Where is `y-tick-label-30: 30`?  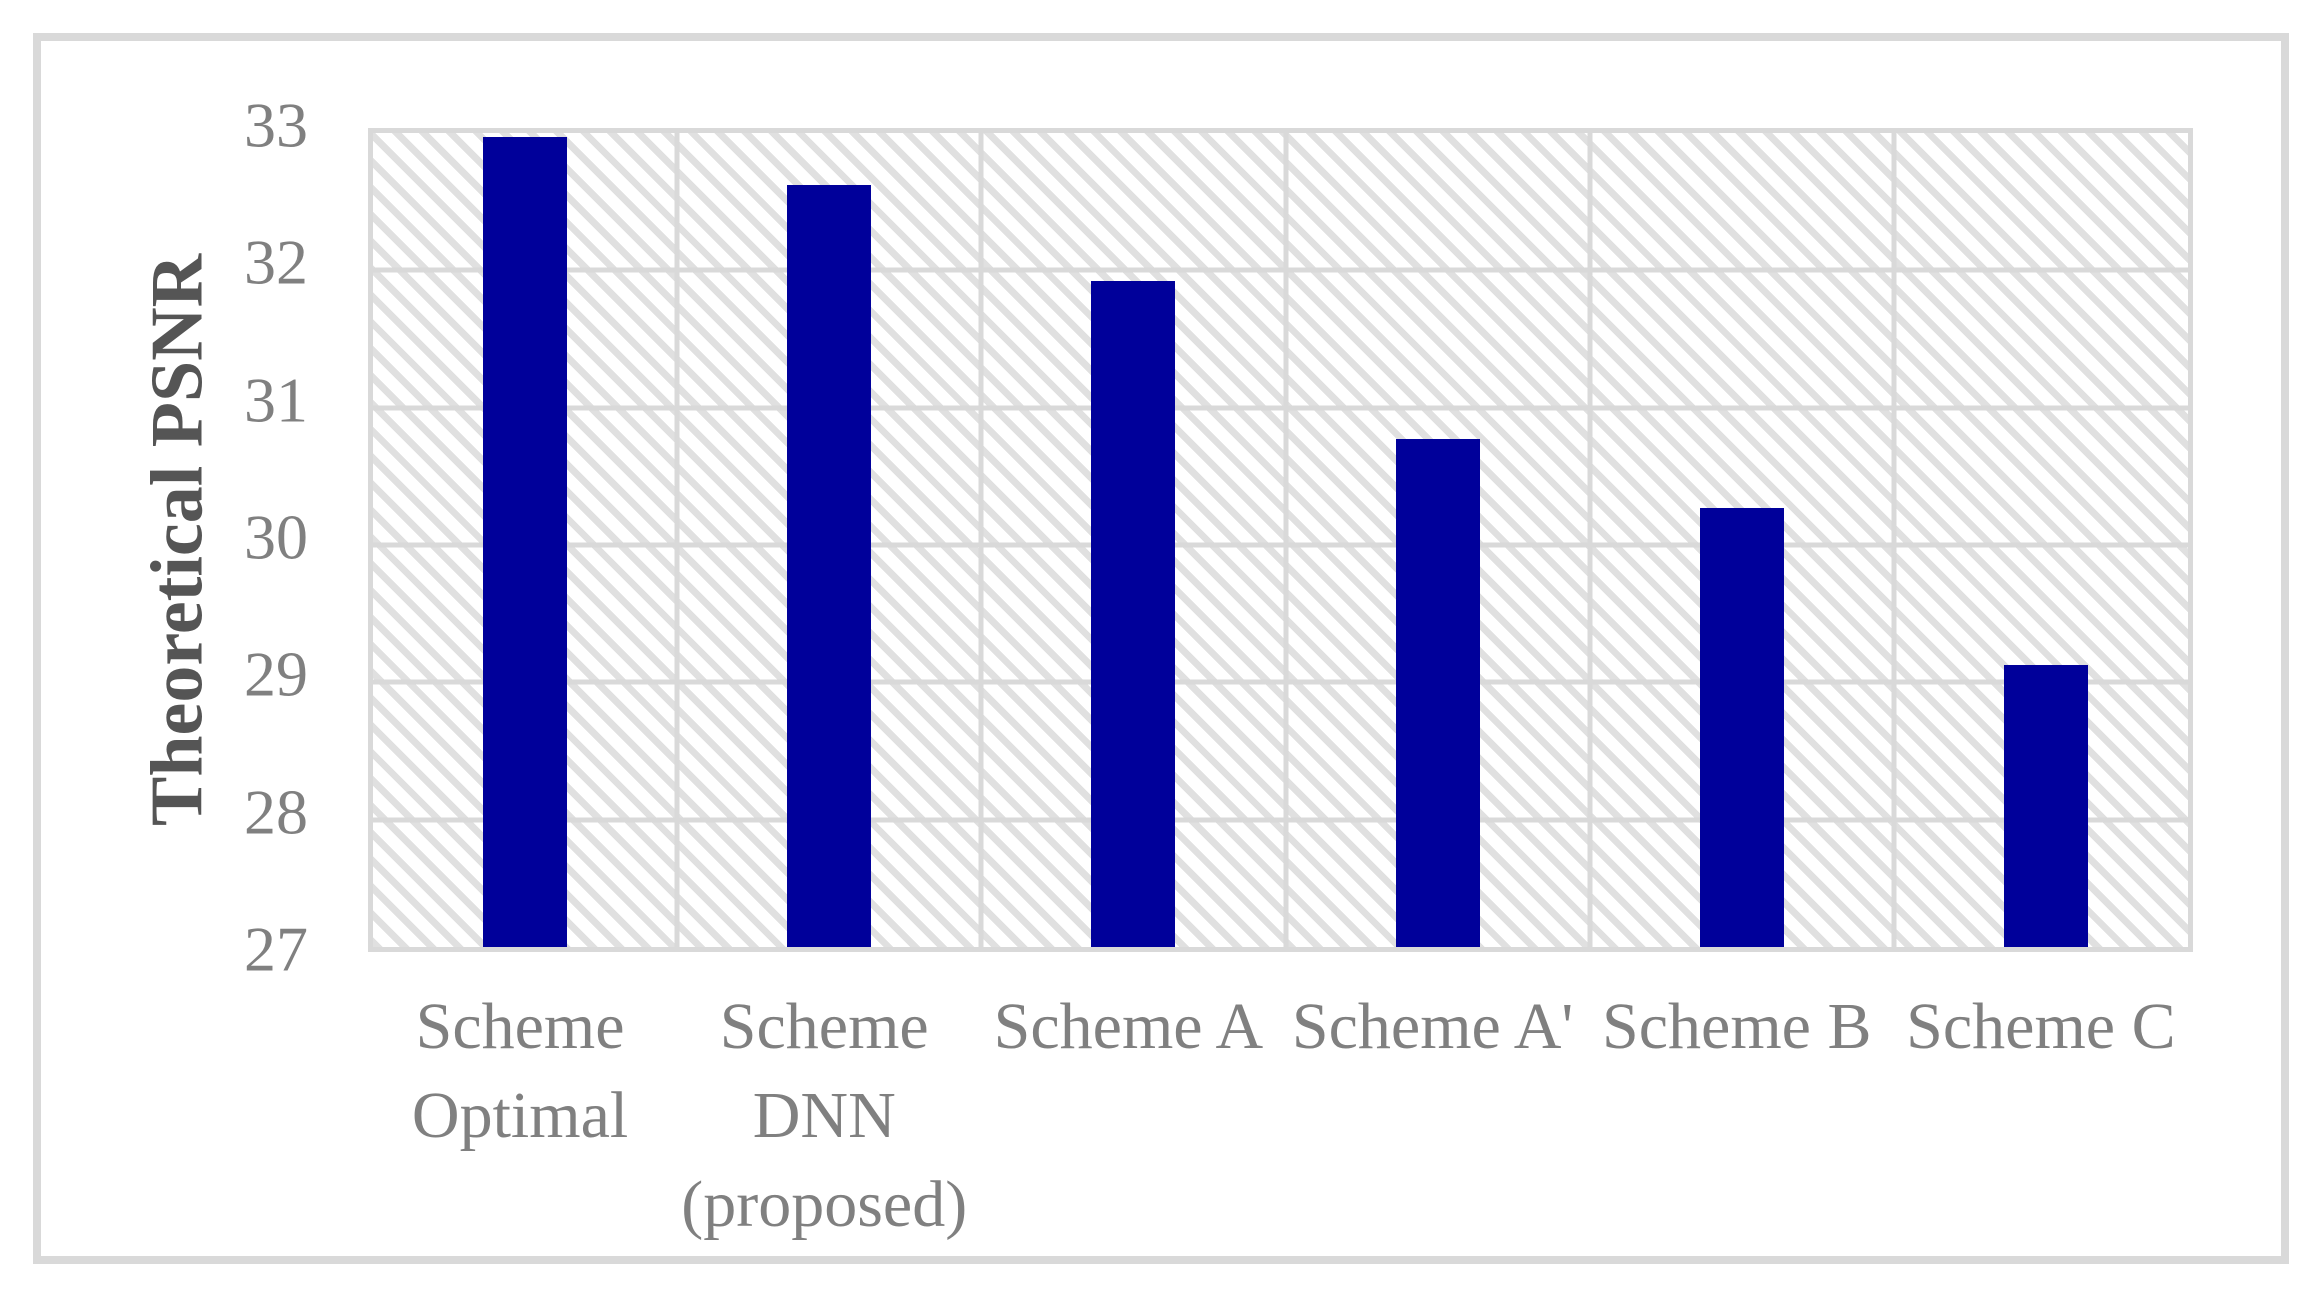
y-tick-label-30: 30 is located at coordinates (276, 537).